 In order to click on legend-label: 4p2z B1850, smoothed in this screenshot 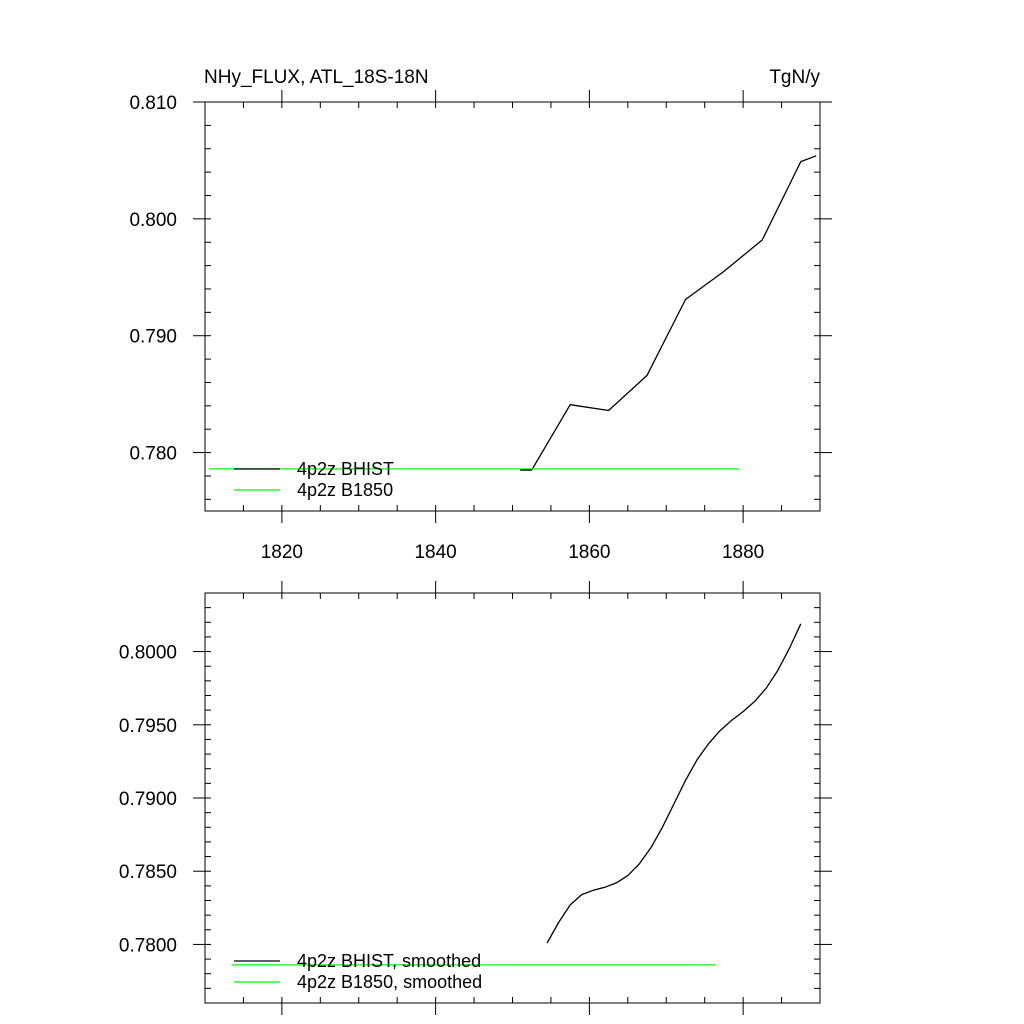, I will do `click(389, 982)`.